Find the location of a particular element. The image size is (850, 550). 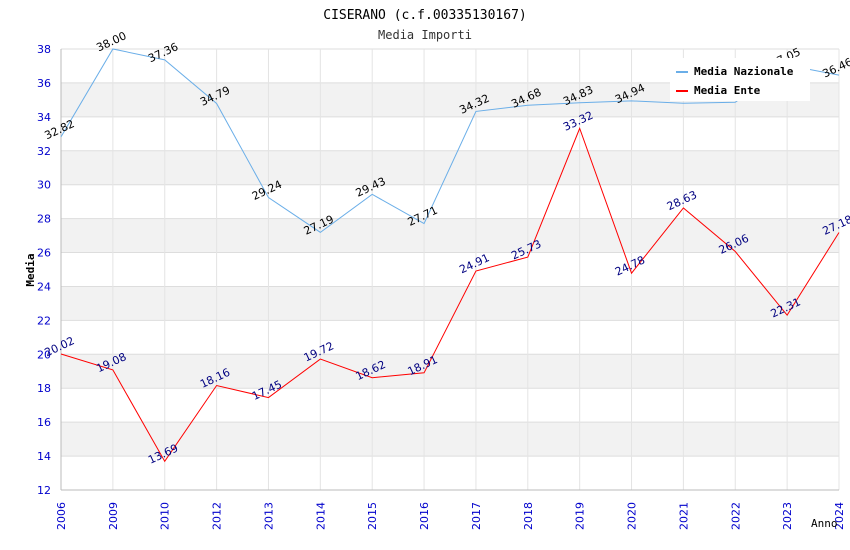

y-tick-label: 24 is located at coordinates (44, 286).